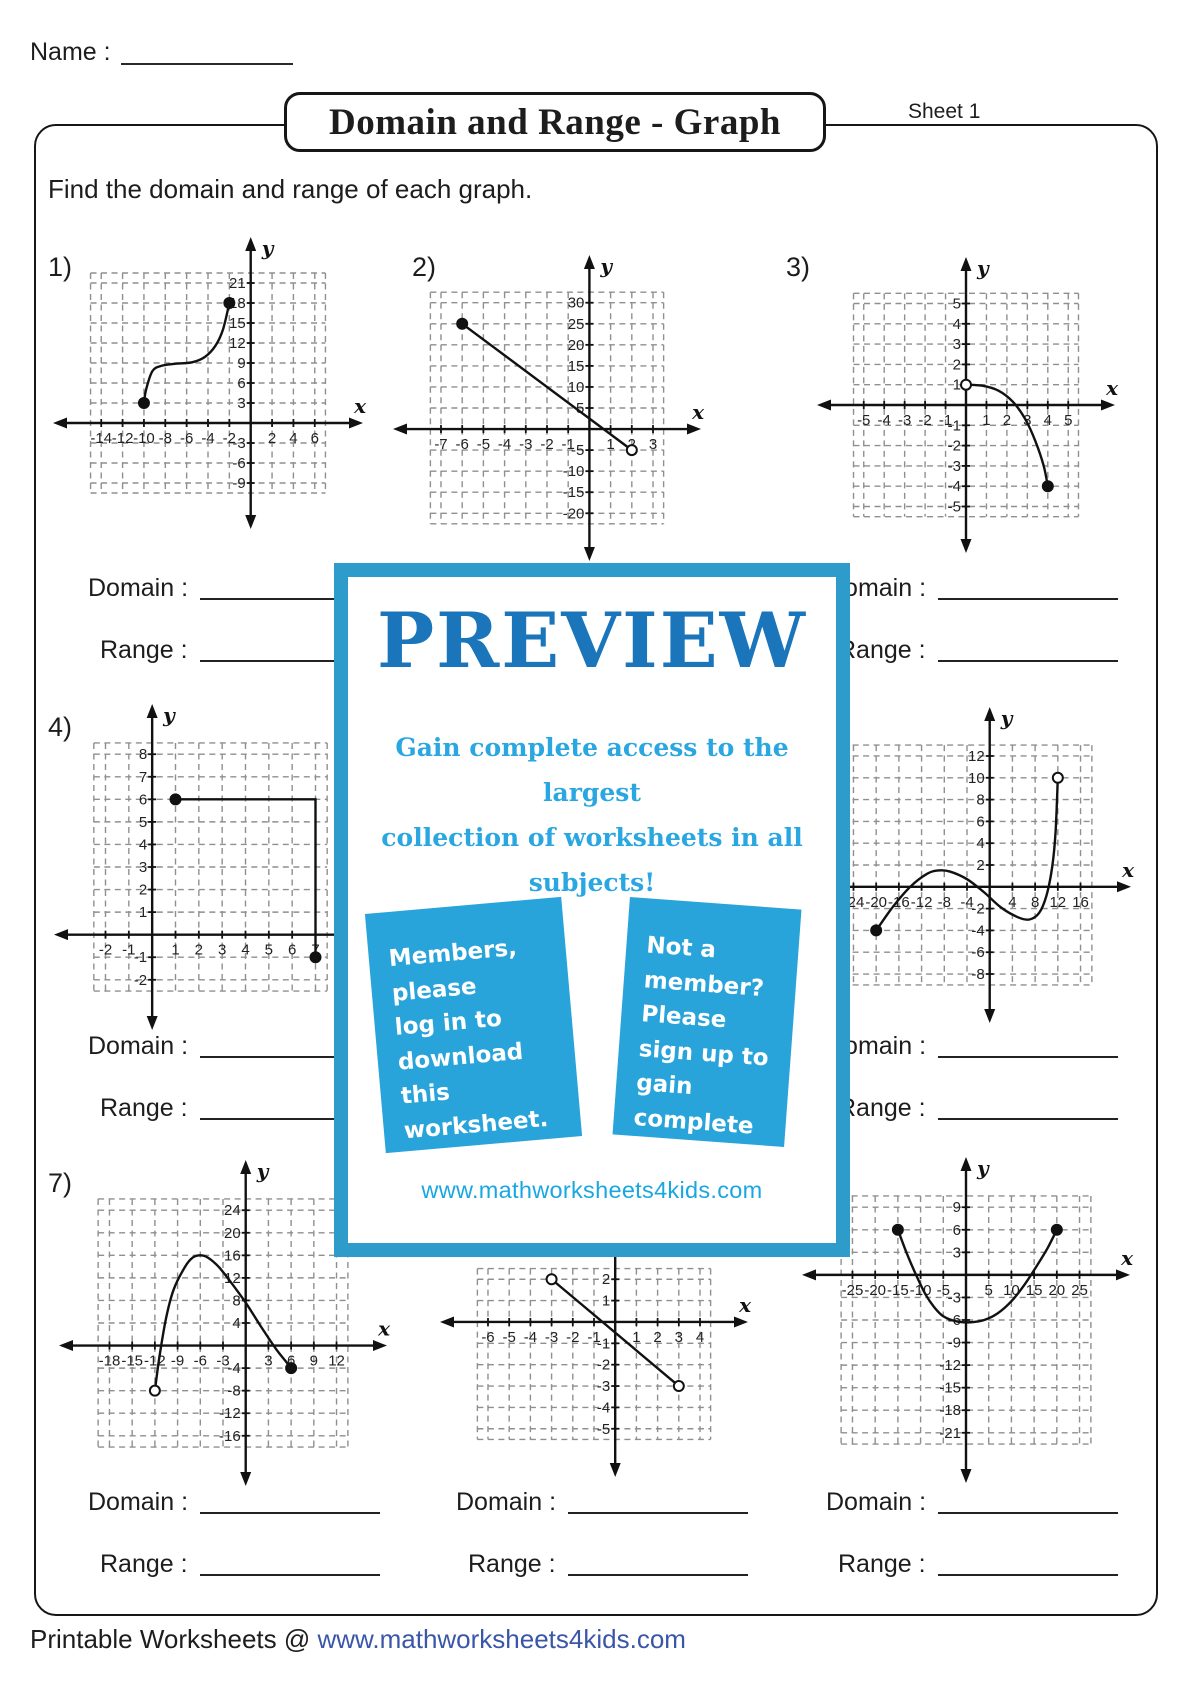 The width and height of the screenshot is (1190, 1684). Describe the element at coordinates (110, 1361) in the screenshot. I see `svg-text: -18` at that location.